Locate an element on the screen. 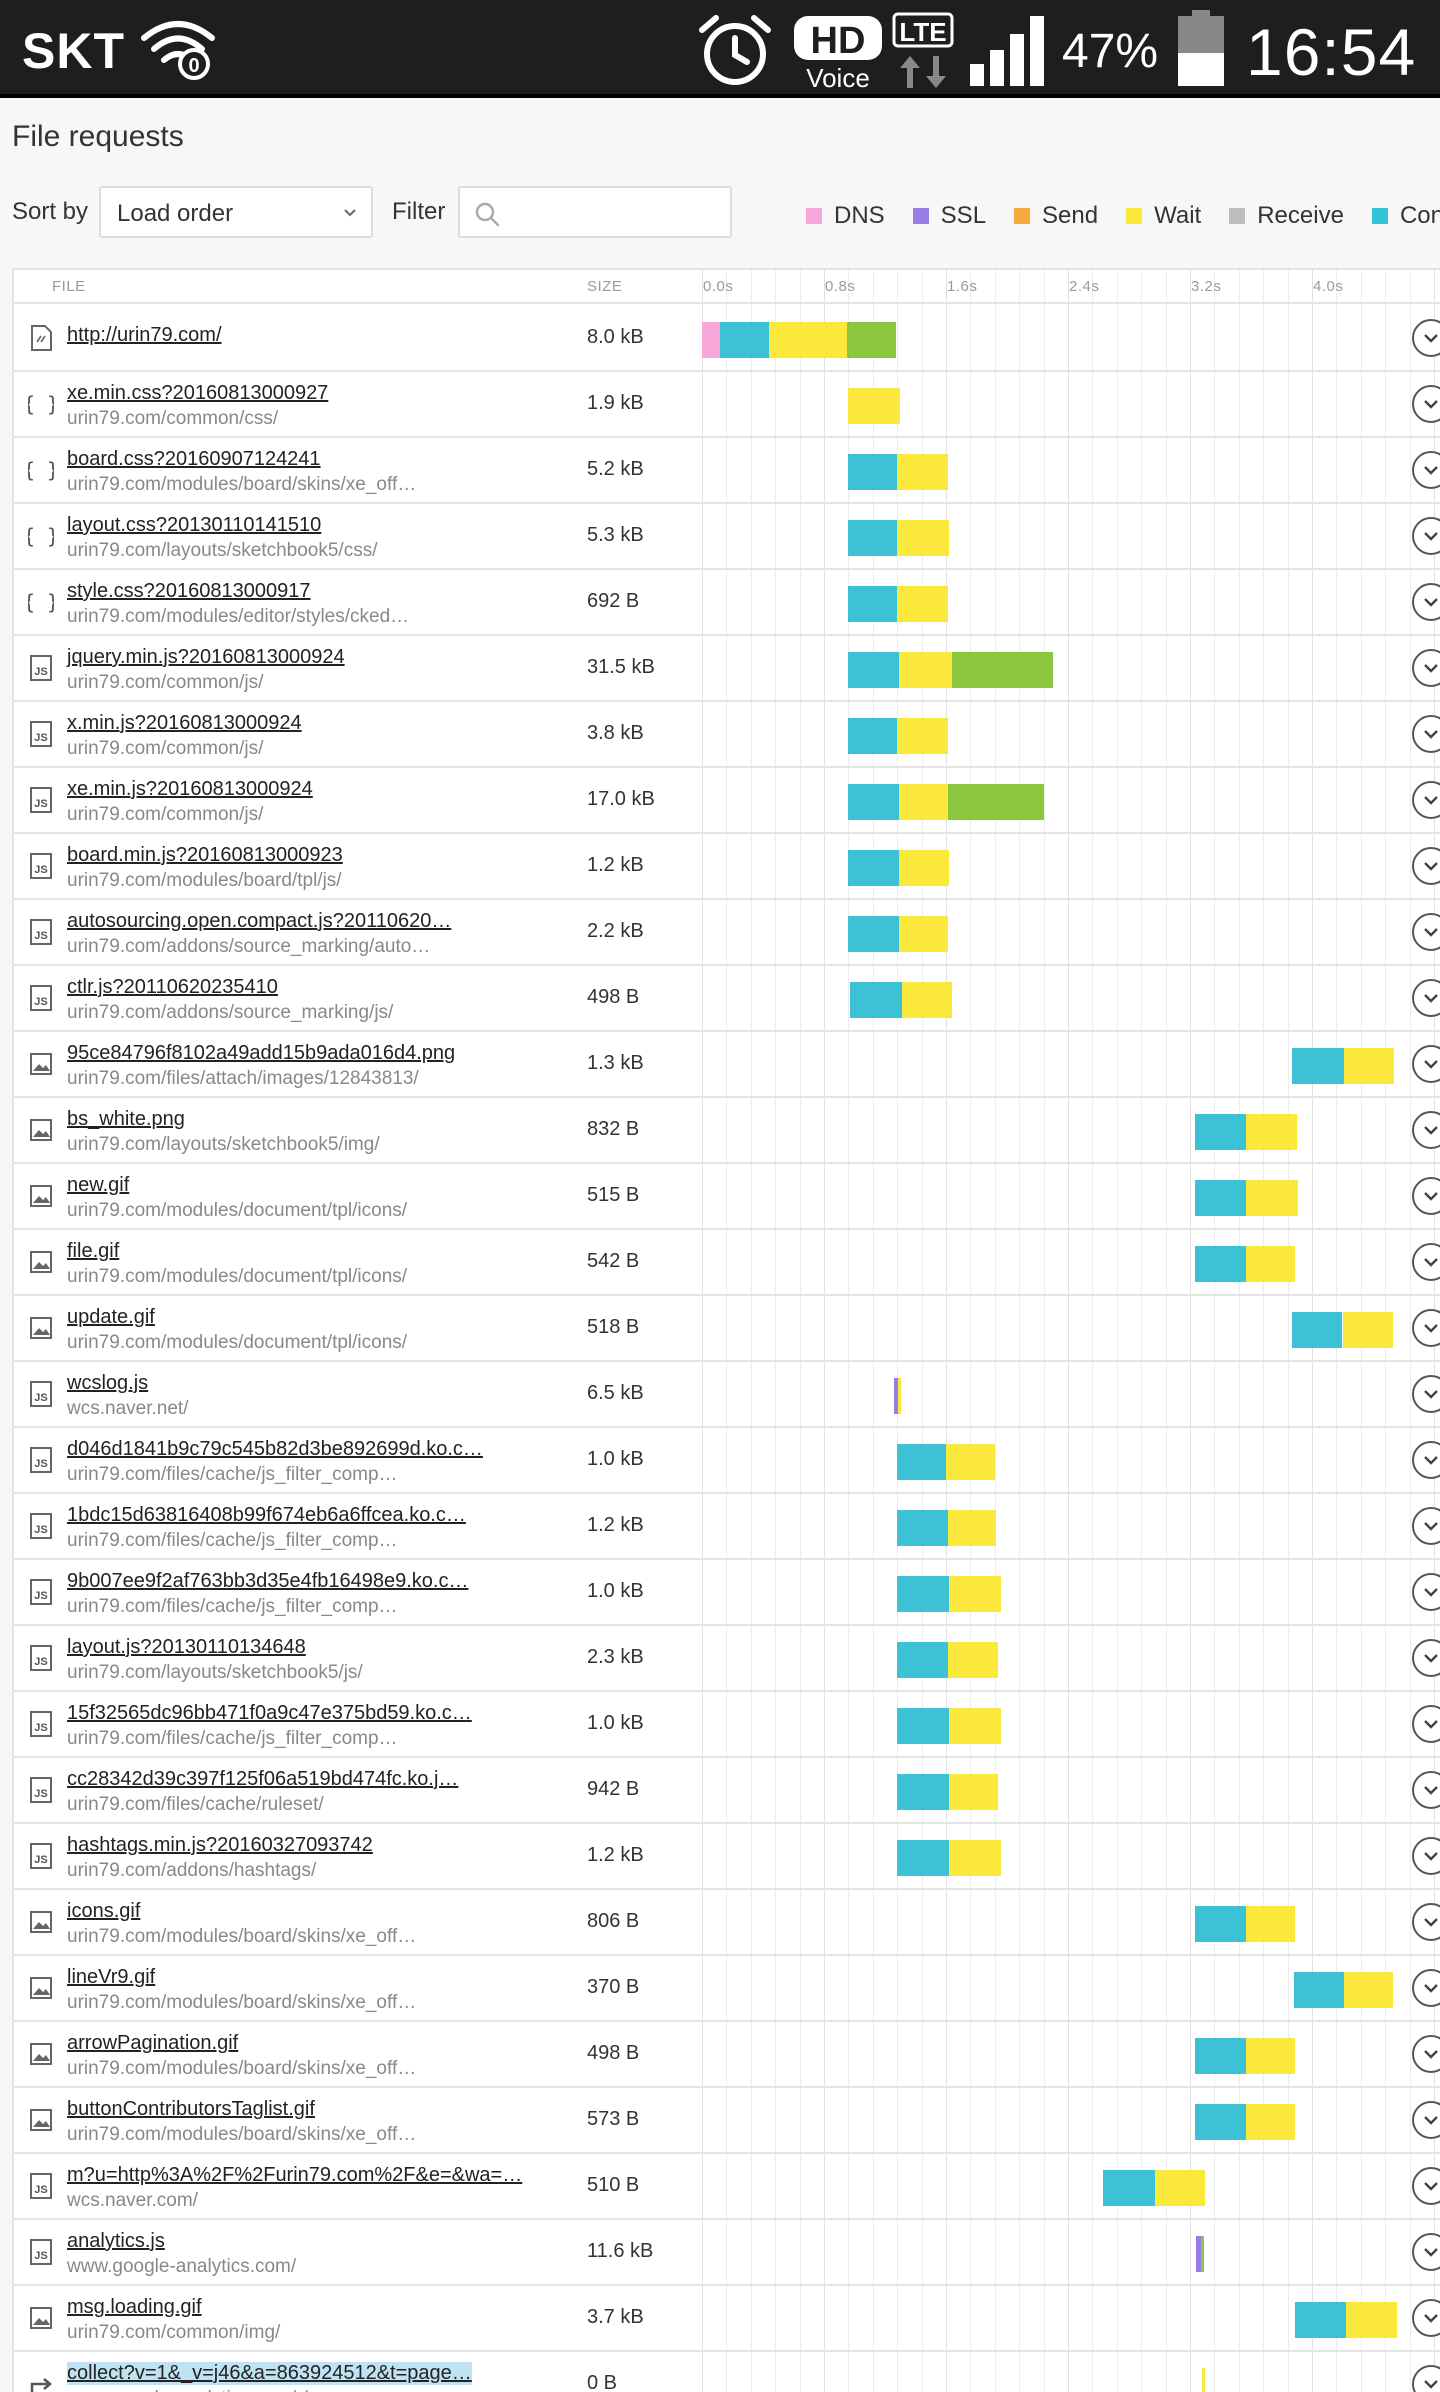 The width and height of the screenshot is (1440, 2392). file-name-link: bs_white.png is located at coordinates (126, 1119).